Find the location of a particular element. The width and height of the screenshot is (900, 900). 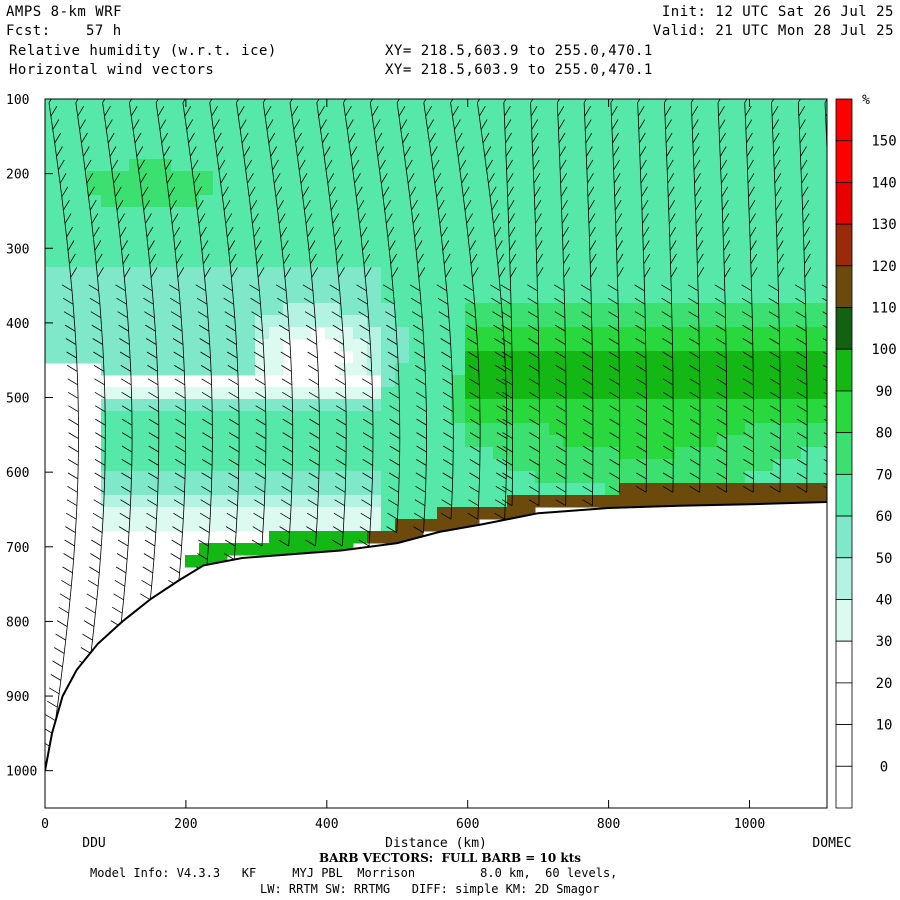

colorbar-label: 30 is located at coordinates (884, 642).